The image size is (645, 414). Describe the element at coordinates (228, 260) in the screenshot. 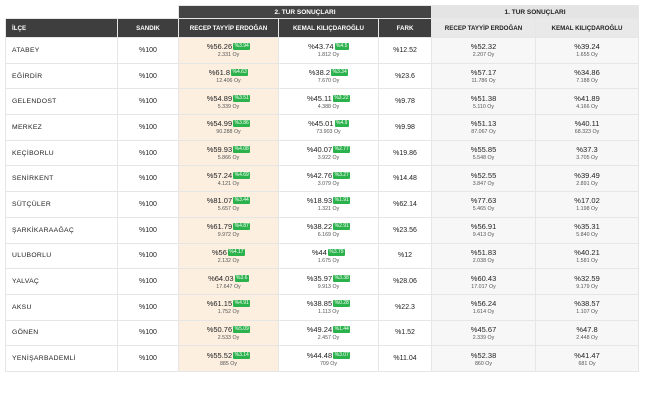

I see `rte-votes: 2.132 Oy` at that location.